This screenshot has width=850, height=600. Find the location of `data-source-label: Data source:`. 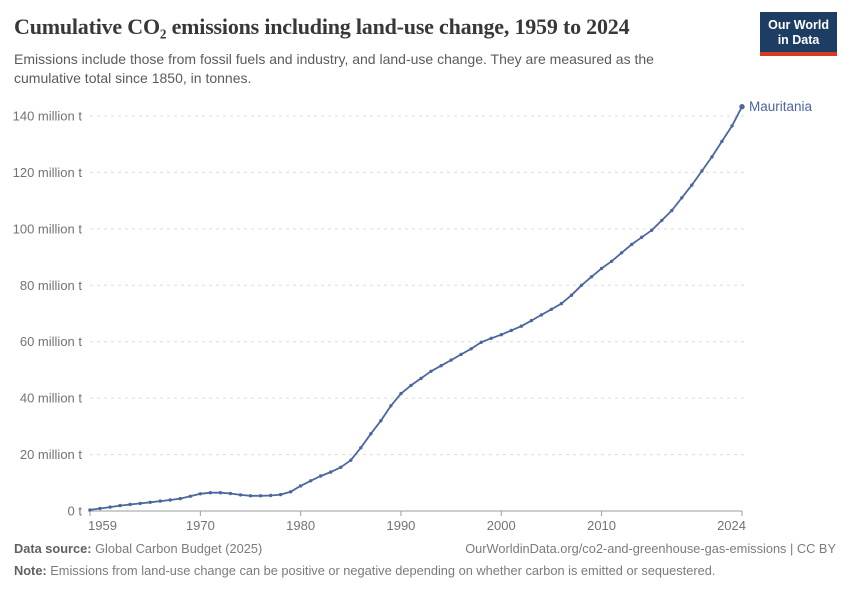

data-source-label: Data source: is located at coordinates (53, 548).